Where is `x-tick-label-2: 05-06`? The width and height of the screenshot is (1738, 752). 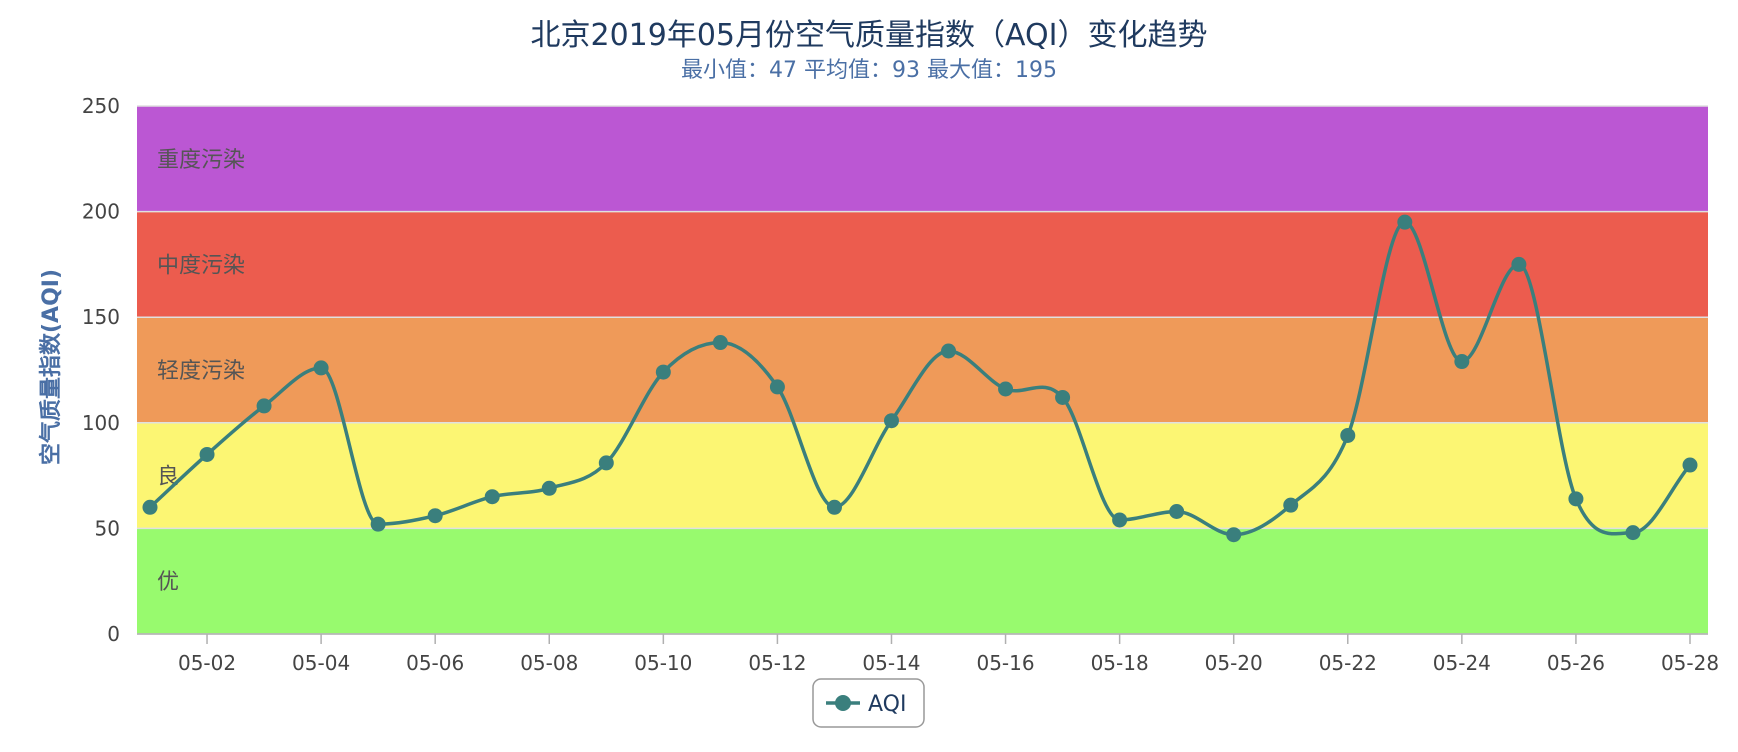 x-tick-label-2: 05-06 is located at coordinates (435, 663).